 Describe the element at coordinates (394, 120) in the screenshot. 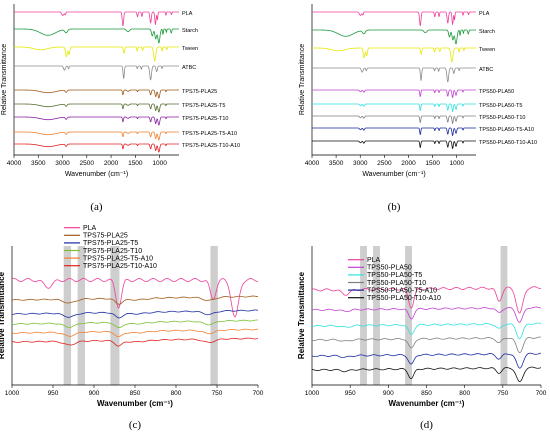

I see `series-line-tps50-pla50-t10` at that location.